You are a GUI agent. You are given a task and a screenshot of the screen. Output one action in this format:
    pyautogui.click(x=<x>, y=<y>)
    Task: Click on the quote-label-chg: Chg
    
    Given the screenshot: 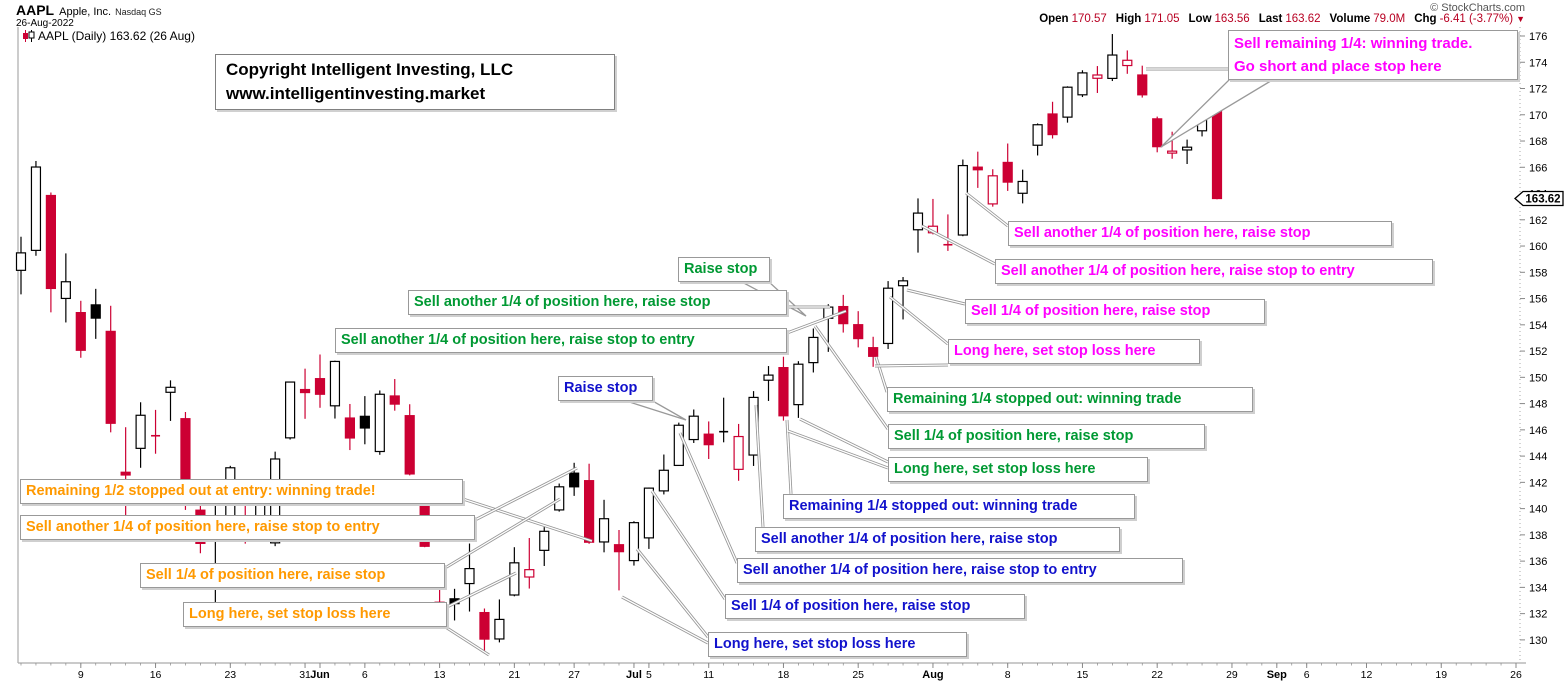 What is the action you would take?
    pyautogui.click(x=1425, y=19)
    